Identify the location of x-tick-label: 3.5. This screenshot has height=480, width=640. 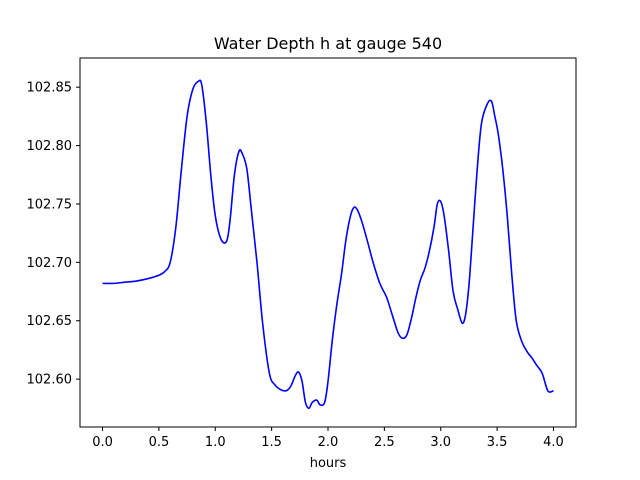
(497, 442).